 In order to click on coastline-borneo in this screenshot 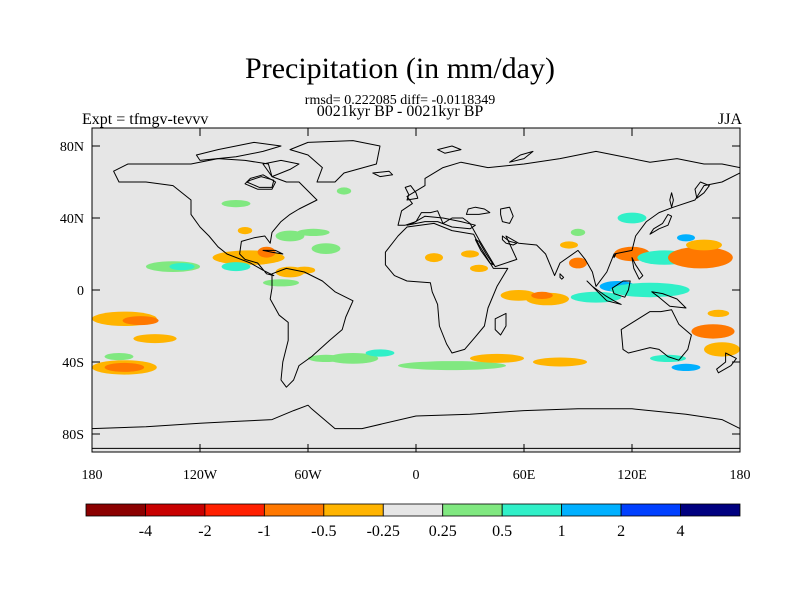, I will do `click(621, 289)`.